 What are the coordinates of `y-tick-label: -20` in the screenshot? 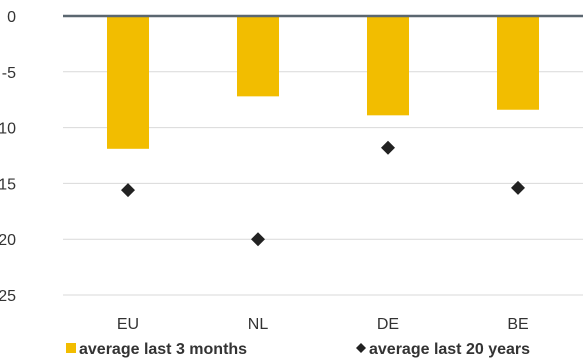 It's located at (8, 240).